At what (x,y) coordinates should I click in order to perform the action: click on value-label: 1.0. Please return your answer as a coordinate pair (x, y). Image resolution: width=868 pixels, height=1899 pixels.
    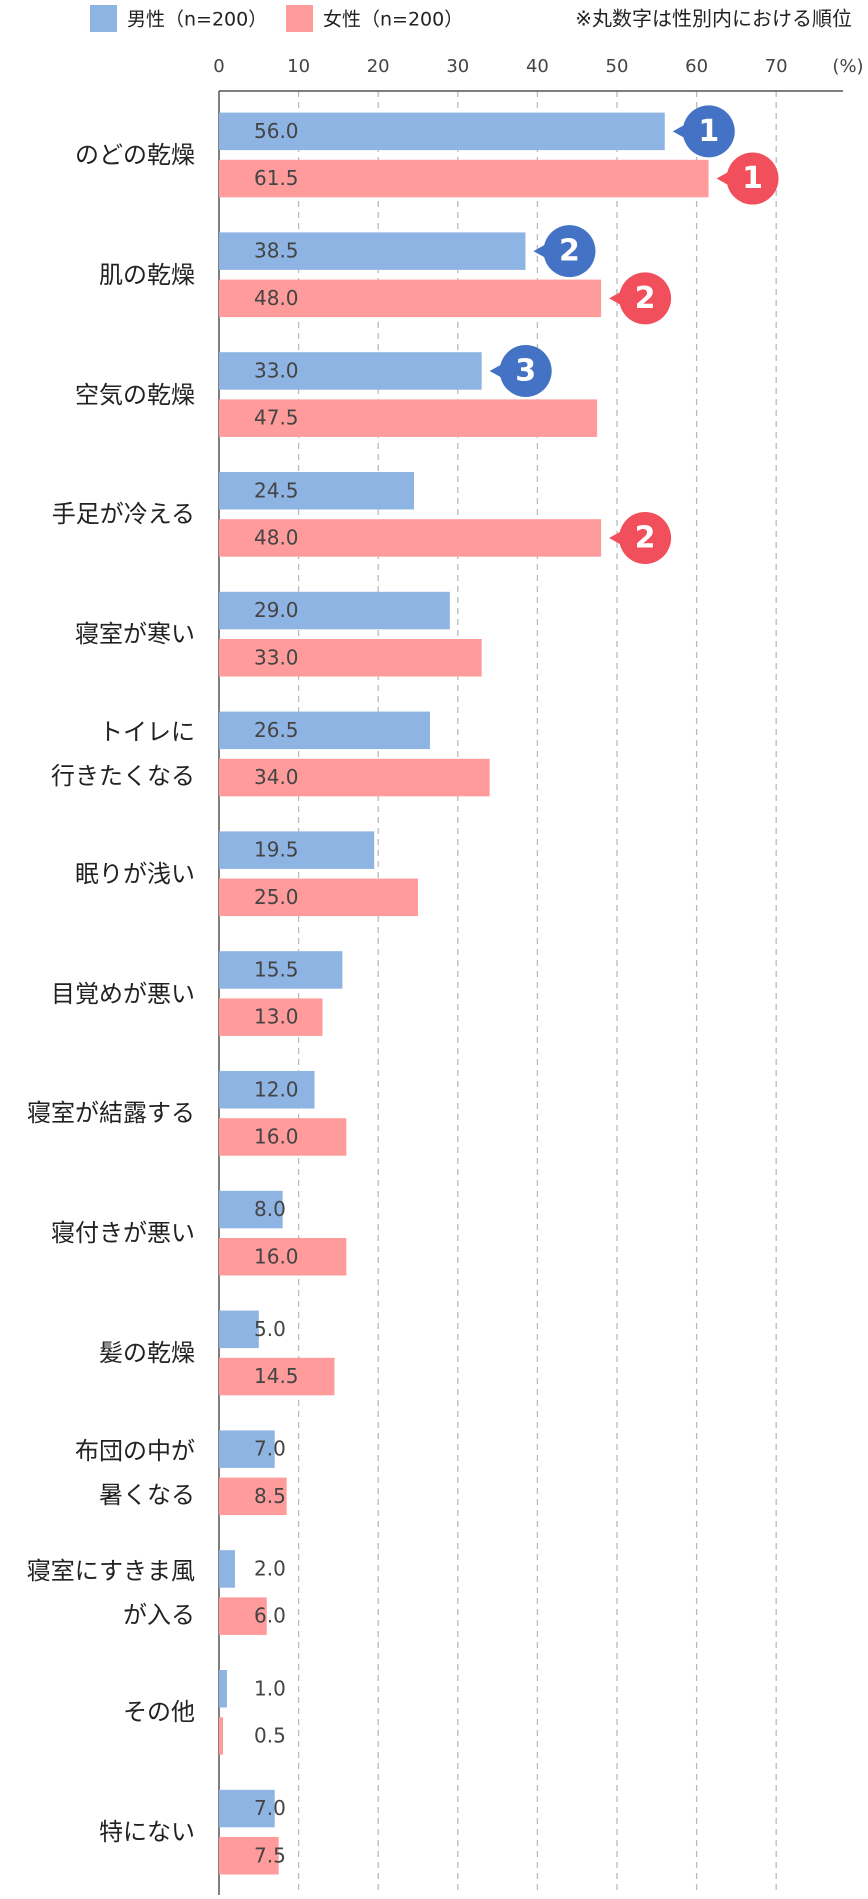
    Looking at the image, I should click on (270, 1688).